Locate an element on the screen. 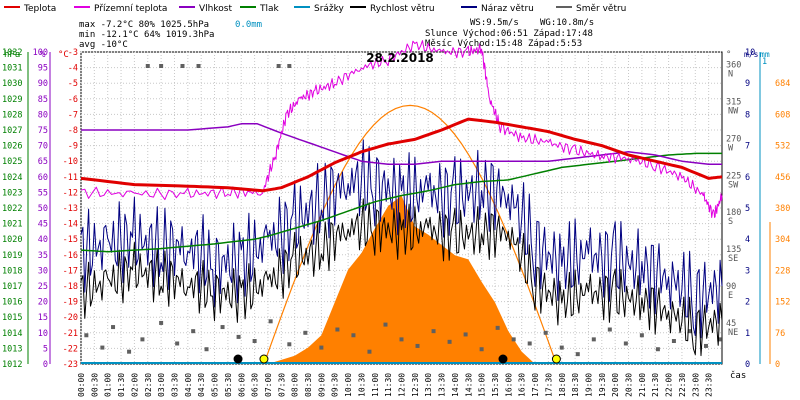 The image size is (800, 400). time-tick-label: 14:30 is located at coordinates (468, 385).